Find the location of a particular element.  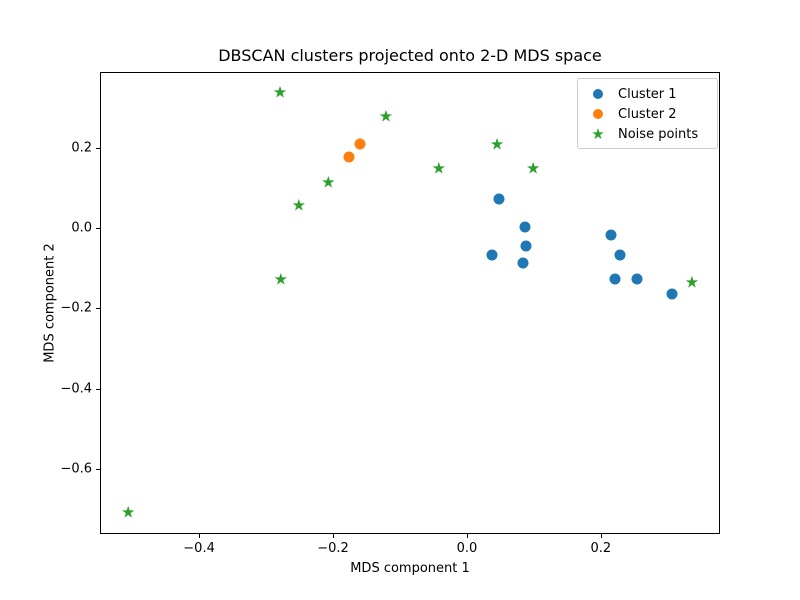

y-tick-label: 0.2 is located at coordinates (81, 148).